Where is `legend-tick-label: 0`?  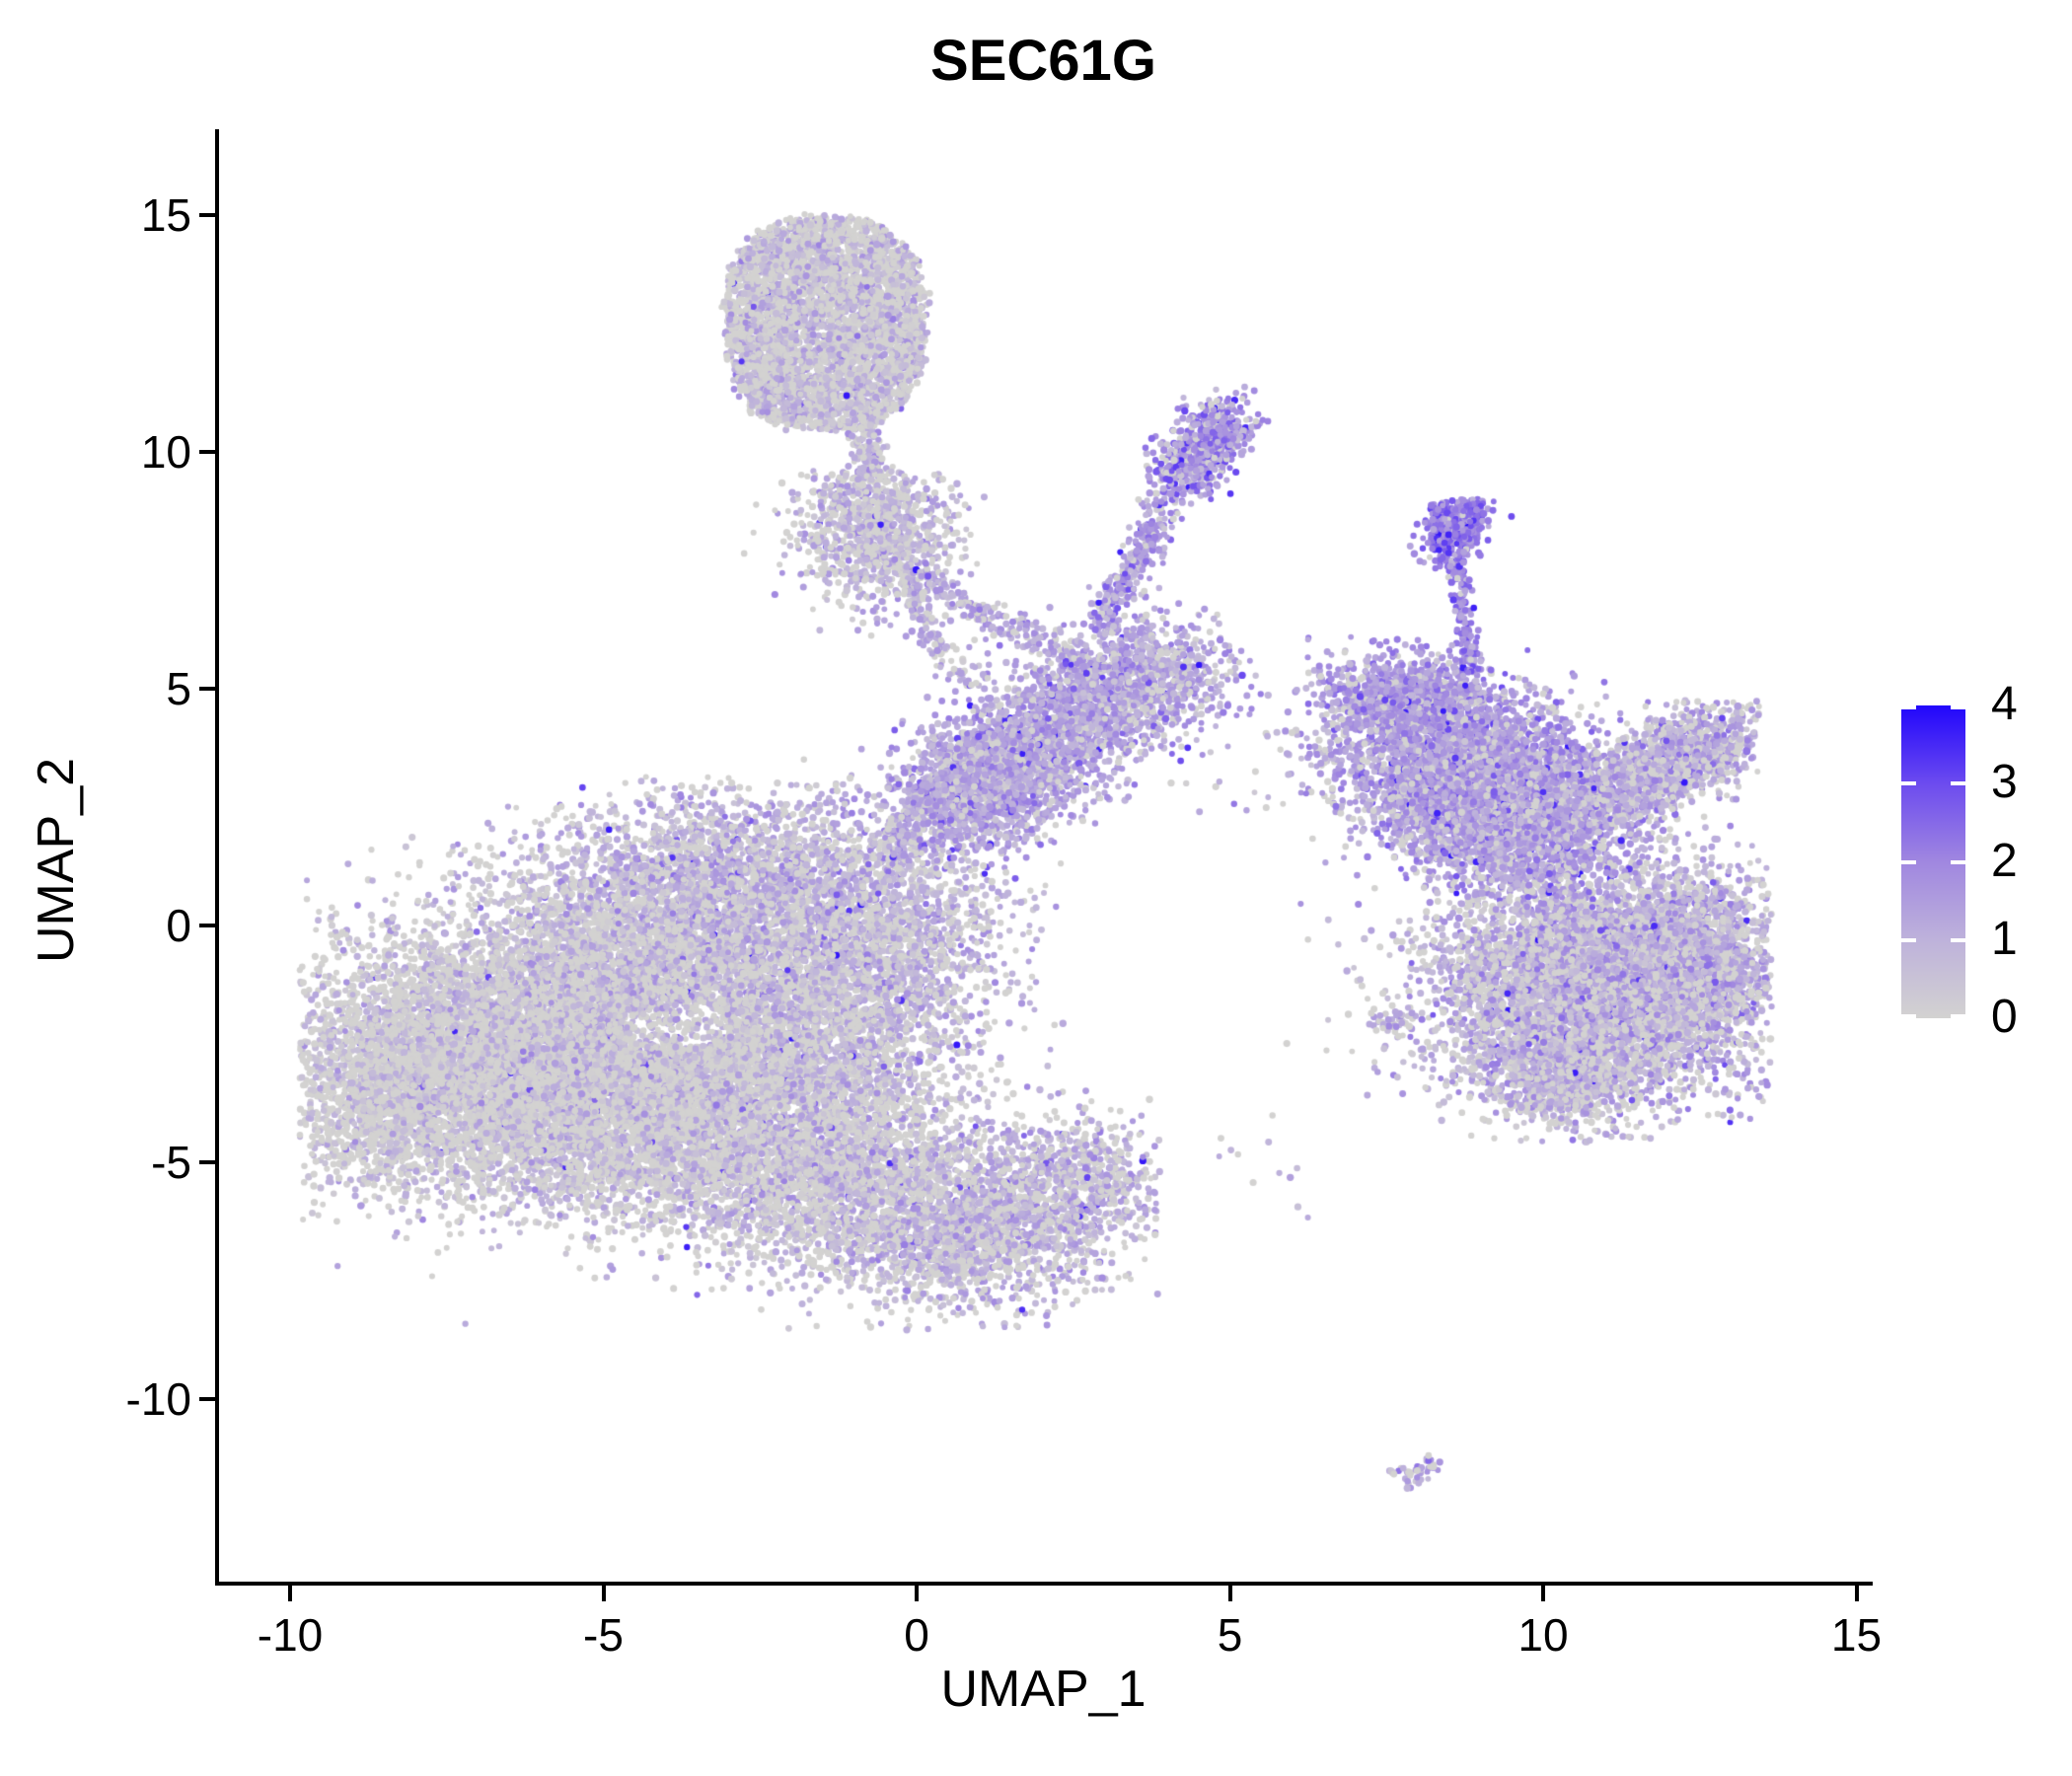
legend-tick-label: 0 is located at coordinates (2005, 1017).